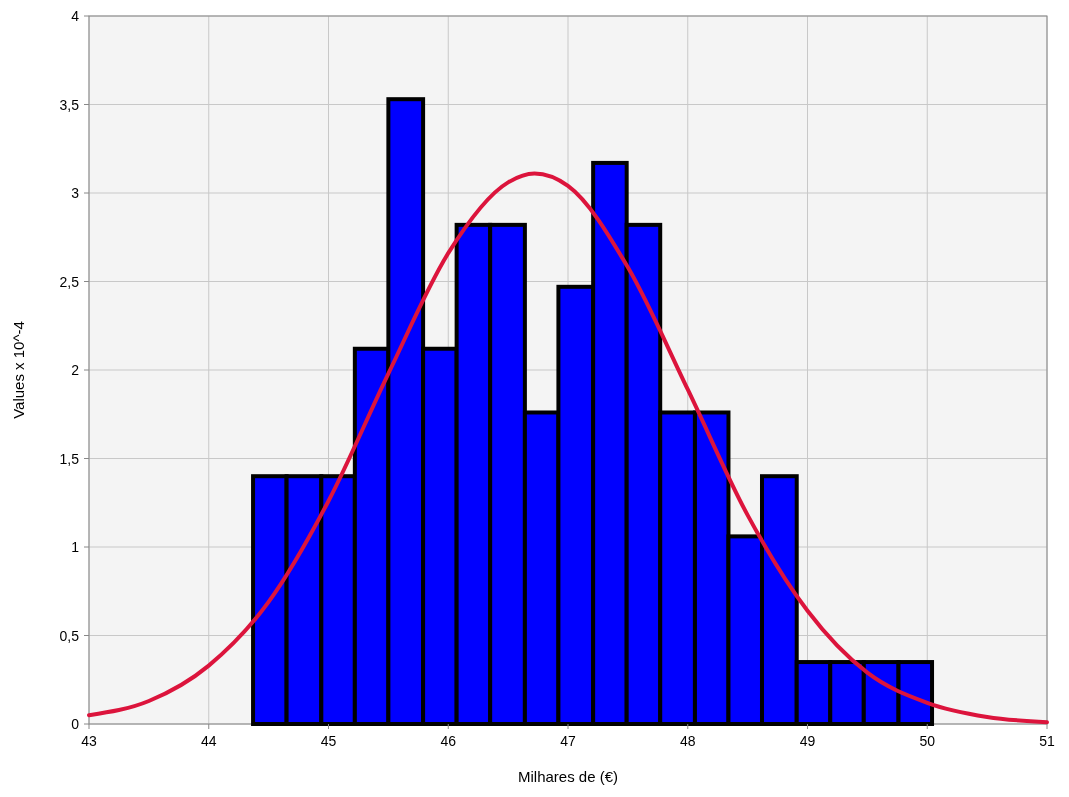 The height and width of the screenshot is (797, 1069). Describe the element at coordinates (448, 741) in the screenshot. I see `x-tick-label: 46` at that location.